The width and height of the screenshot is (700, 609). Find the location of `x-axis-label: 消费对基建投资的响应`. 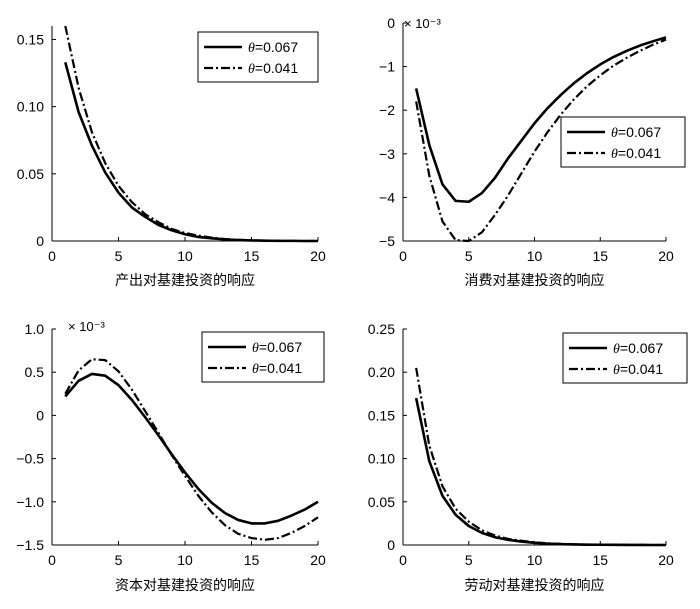

x-axis-label: 消费对基建投资的响应 is located at coordinates (535, 280).